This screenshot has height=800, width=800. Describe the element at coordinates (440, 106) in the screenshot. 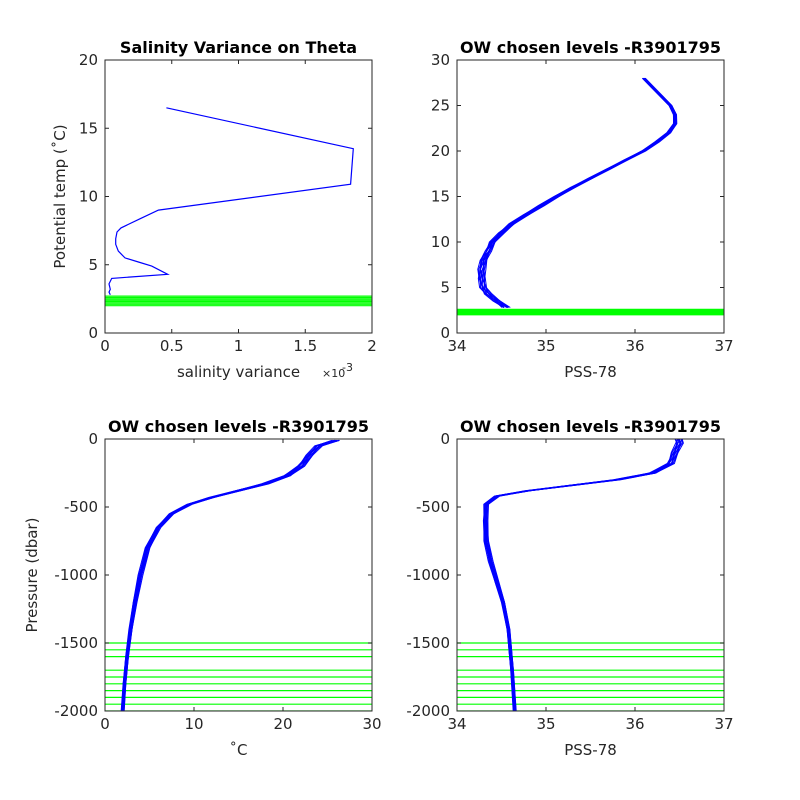

I see `y-tick-label: 25` at that location.